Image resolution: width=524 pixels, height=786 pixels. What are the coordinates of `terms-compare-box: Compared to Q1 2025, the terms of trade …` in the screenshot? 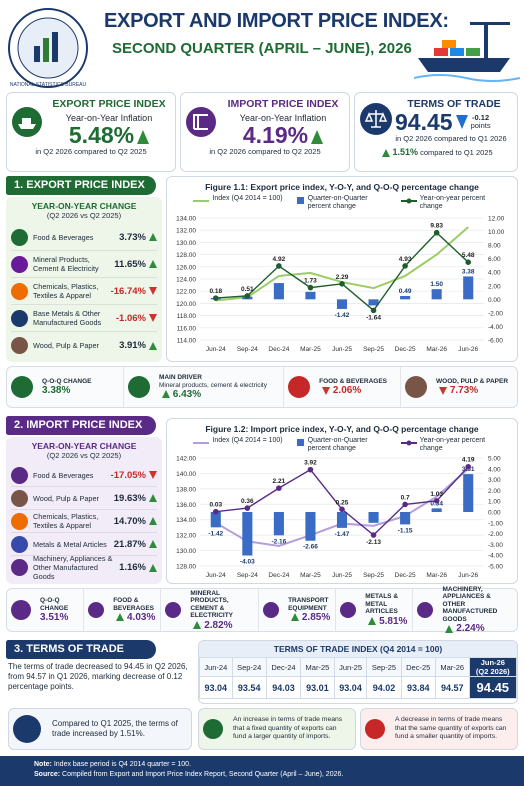 It's located at (100, 729).